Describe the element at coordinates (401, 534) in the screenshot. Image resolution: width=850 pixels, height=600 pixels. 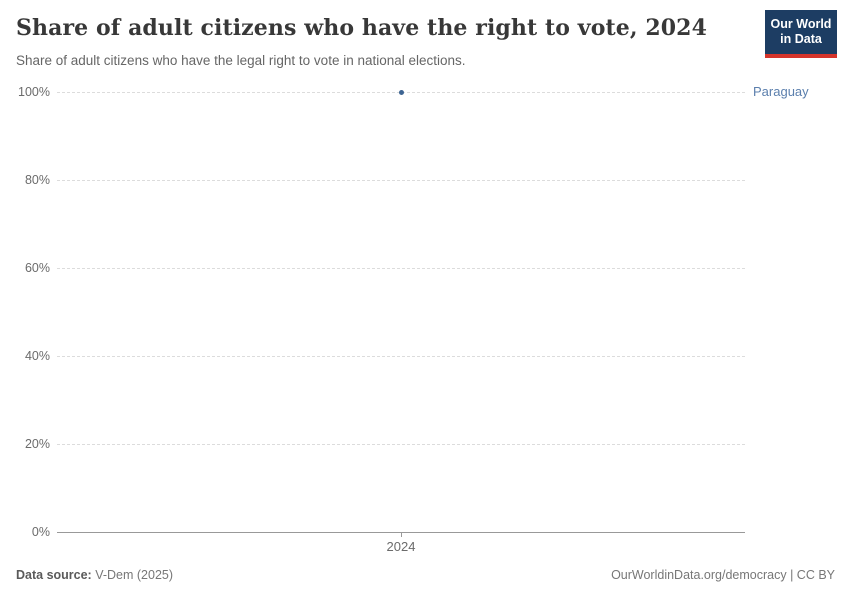
I see `x-axis-tick` at that location.